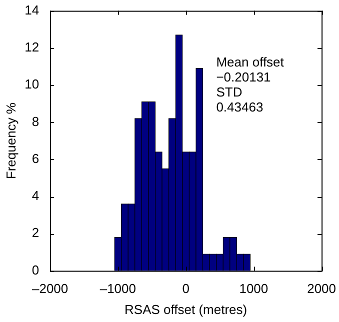  Describe the element at coordinates (321, 288) in the screenshot. I see `x-tick-label: 2000` at that location.